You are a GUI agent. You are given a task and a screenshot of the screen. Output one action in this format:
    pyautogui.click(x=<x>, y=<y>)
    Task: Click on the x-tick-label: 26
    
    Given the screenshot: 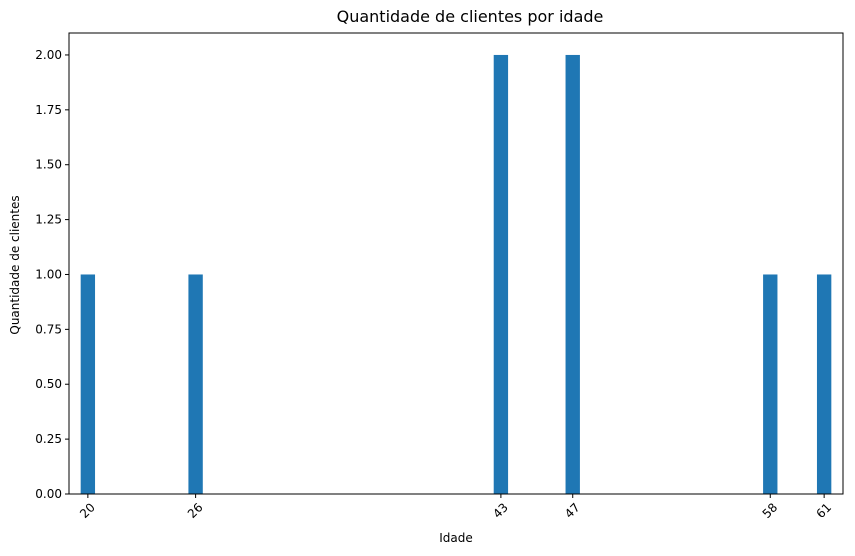 What is the action you would take?
    pyautogui.click(x=195, y=510)
    